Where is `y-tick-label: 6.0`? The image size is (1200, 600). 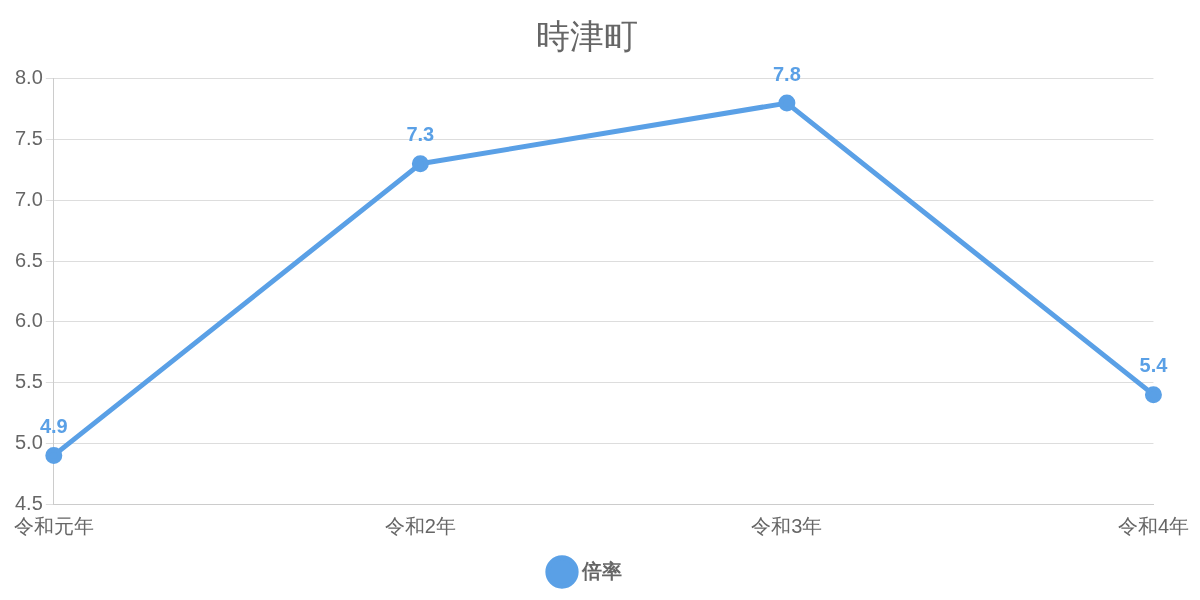
y-tick-label: 6.0 is located at coordinates (28, 320).